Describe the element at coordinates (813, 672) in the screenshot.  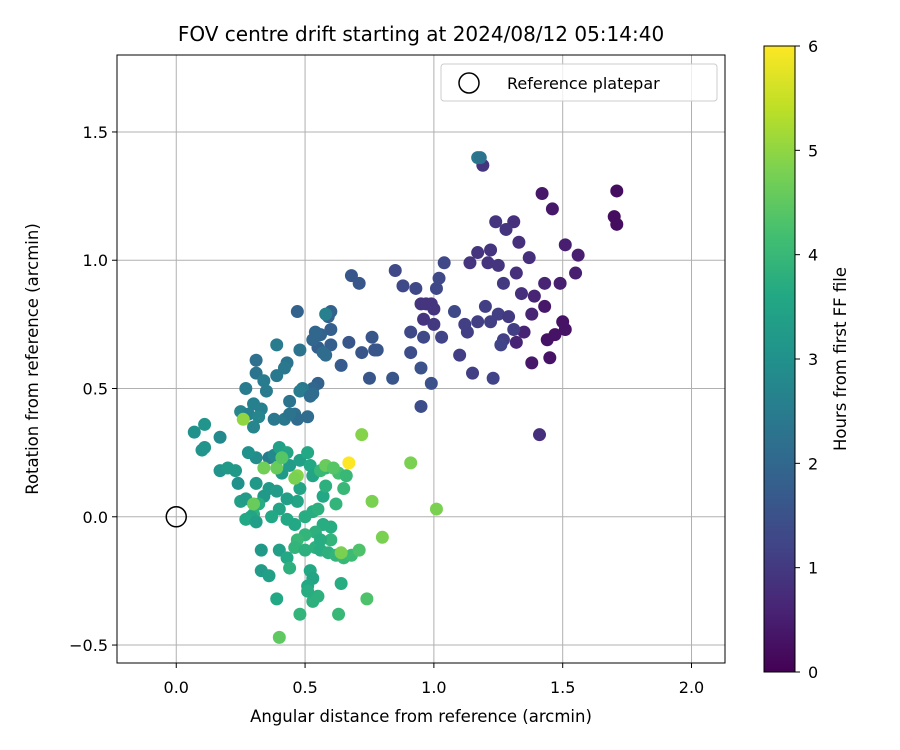
I see `colorbar-tick-label: 0` at that location.